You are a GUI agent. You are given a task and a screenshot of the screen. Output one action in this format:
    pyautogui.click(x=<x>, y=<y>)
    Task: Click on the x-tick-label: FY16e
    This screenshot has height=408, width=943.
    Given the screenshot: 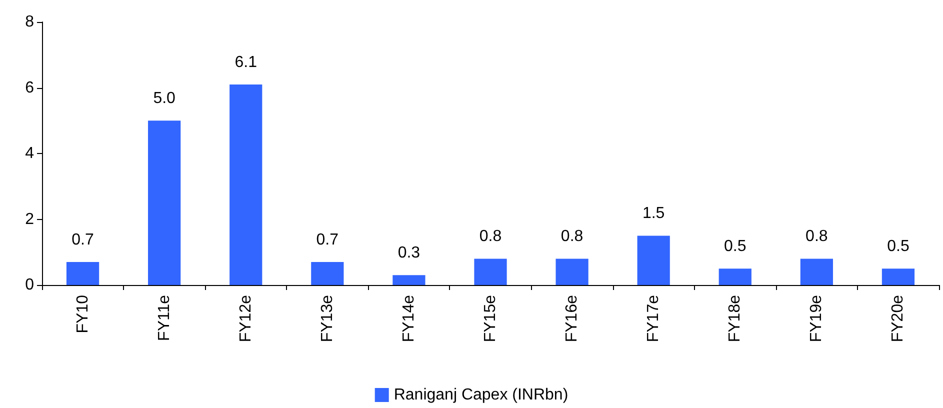 What is the action you would take?
    pyautogui.click(x=572, y=318)
    